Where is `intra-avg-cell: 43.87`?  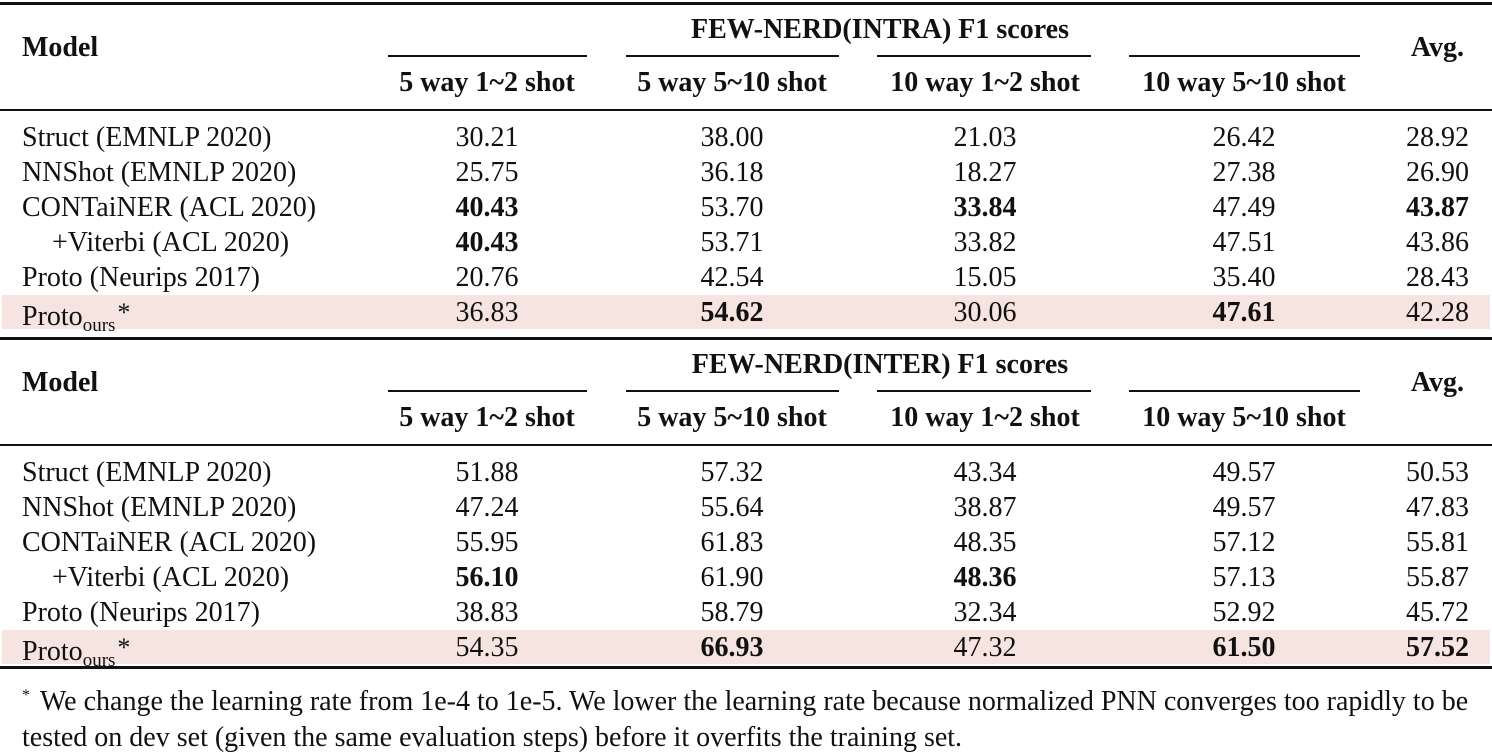 intra-avg-cell: 43.87 is located at coordinates (1437, 207).